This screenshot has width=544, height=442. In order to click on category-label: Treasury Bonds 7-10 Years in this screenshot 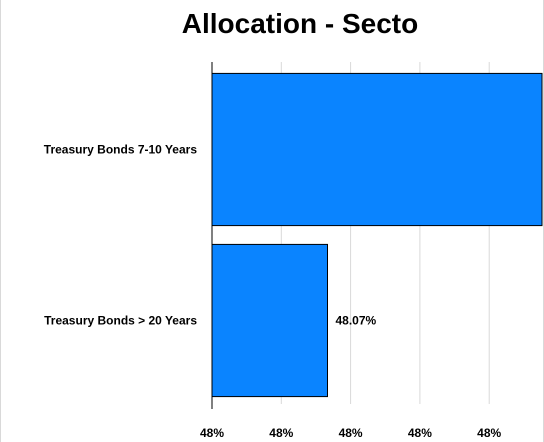, I will do `click(121, 150)`.